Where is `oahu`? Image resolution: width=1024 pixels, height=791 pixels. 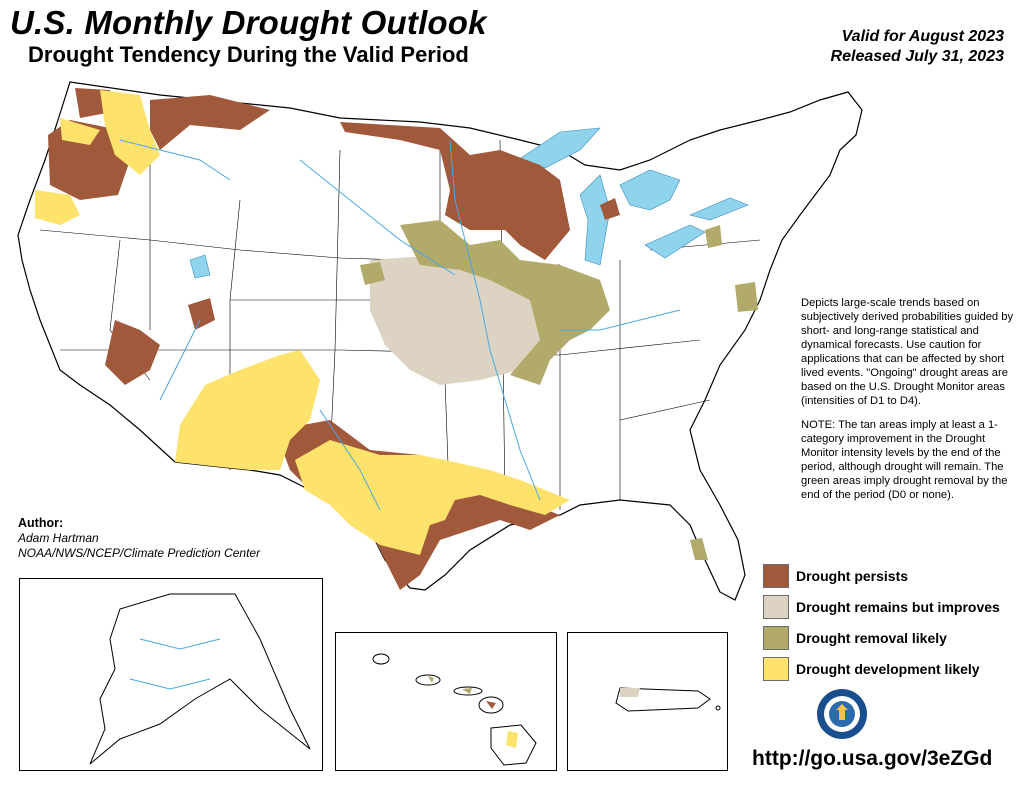
oahu is located at coordinates (428, 680).